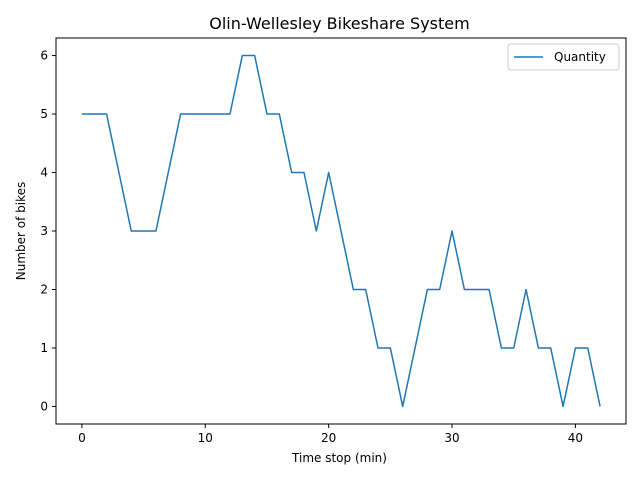  I want to click on y-tick-label: 3, so click(44, 231).